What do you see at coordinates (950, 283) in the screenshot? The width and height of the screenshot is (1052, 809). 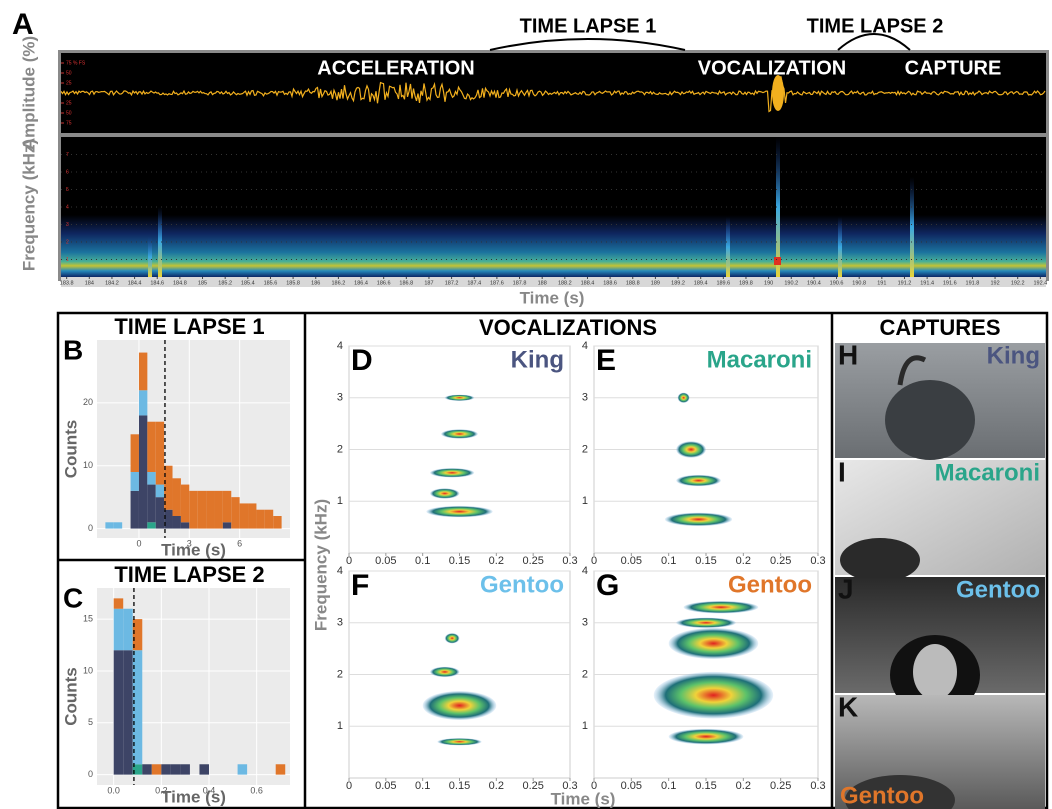 I see `x-tick-label: 191.6` at bounding box center [950, 283].